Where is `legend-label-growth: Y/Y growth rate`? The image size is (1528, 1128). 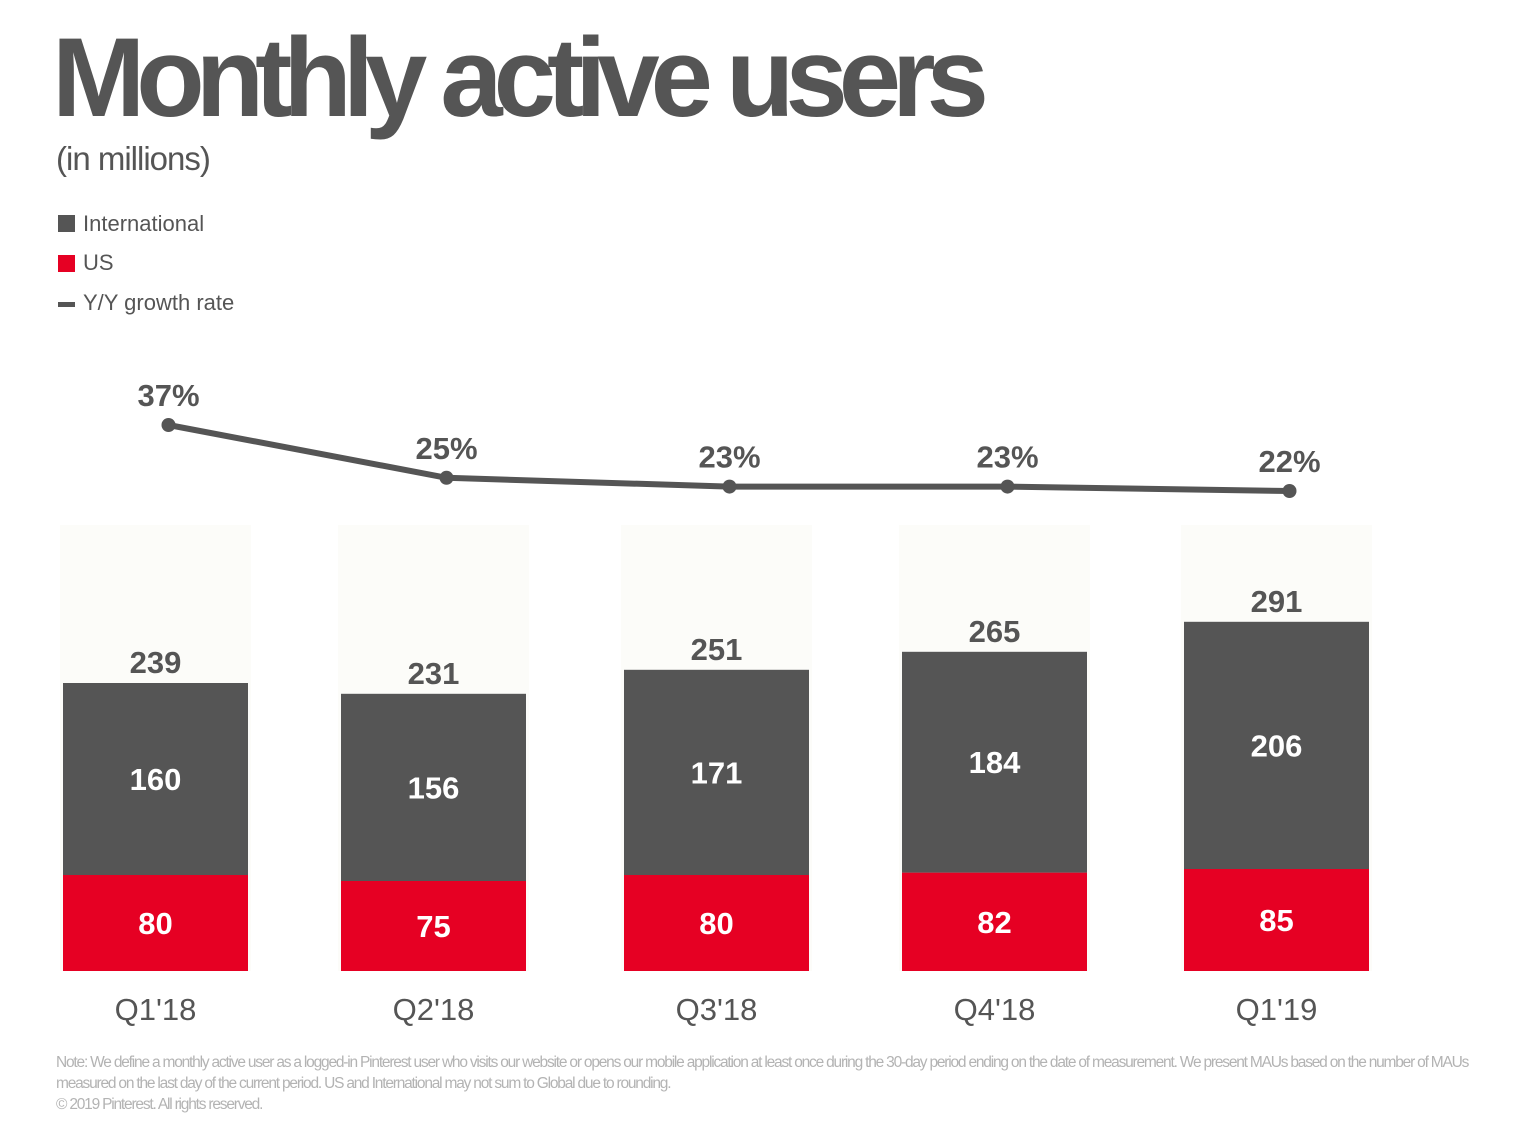
legend-label-growth: Y/Y growth rate is located at coordinates (159, 302).